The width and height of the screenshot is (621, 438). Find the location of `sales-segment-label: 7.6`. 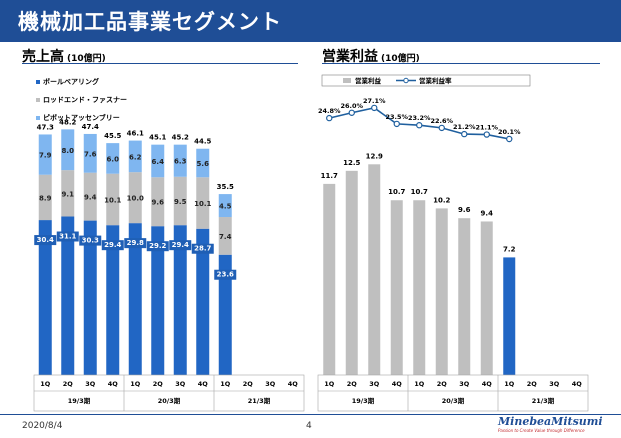

sales-segment-label: 7.6 is located at coordinates (90, 154).